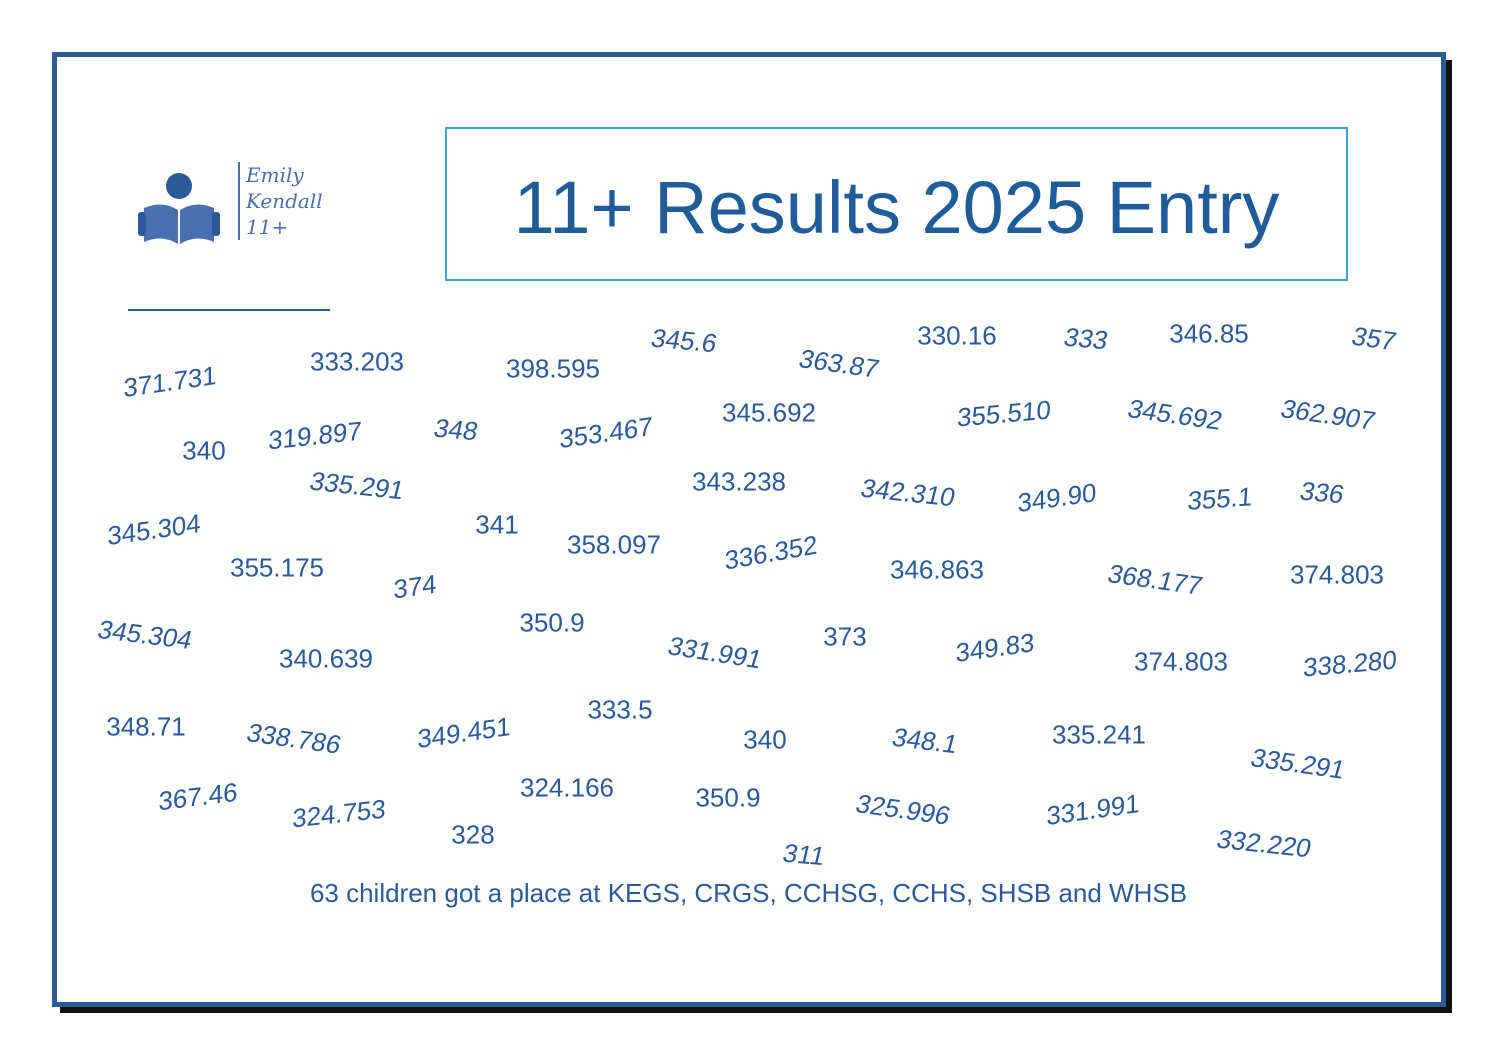 The image size is (1497, 1058). Describe the element at coordinates (473, 834) in the screenshot. I see `score: 328` at that location.